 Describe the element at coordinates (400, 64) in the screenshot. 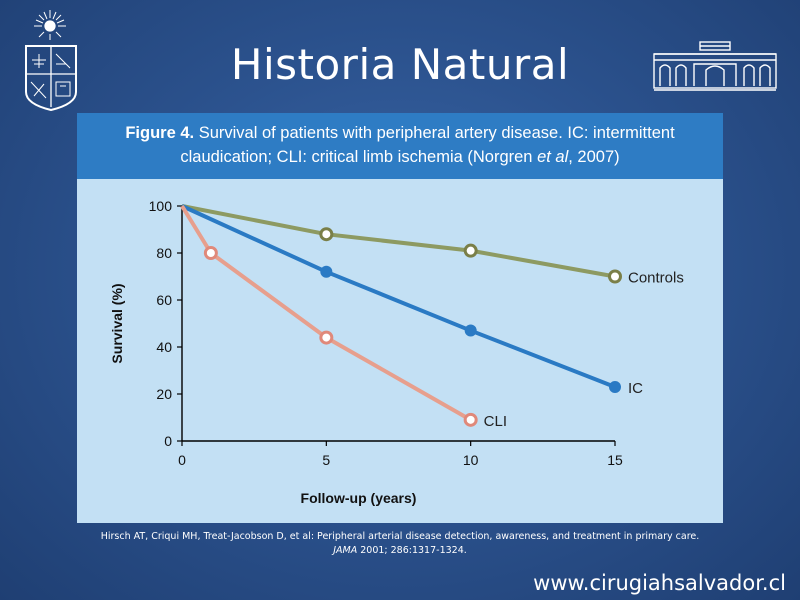

I see `slide-title: Historia Natural` at that location.